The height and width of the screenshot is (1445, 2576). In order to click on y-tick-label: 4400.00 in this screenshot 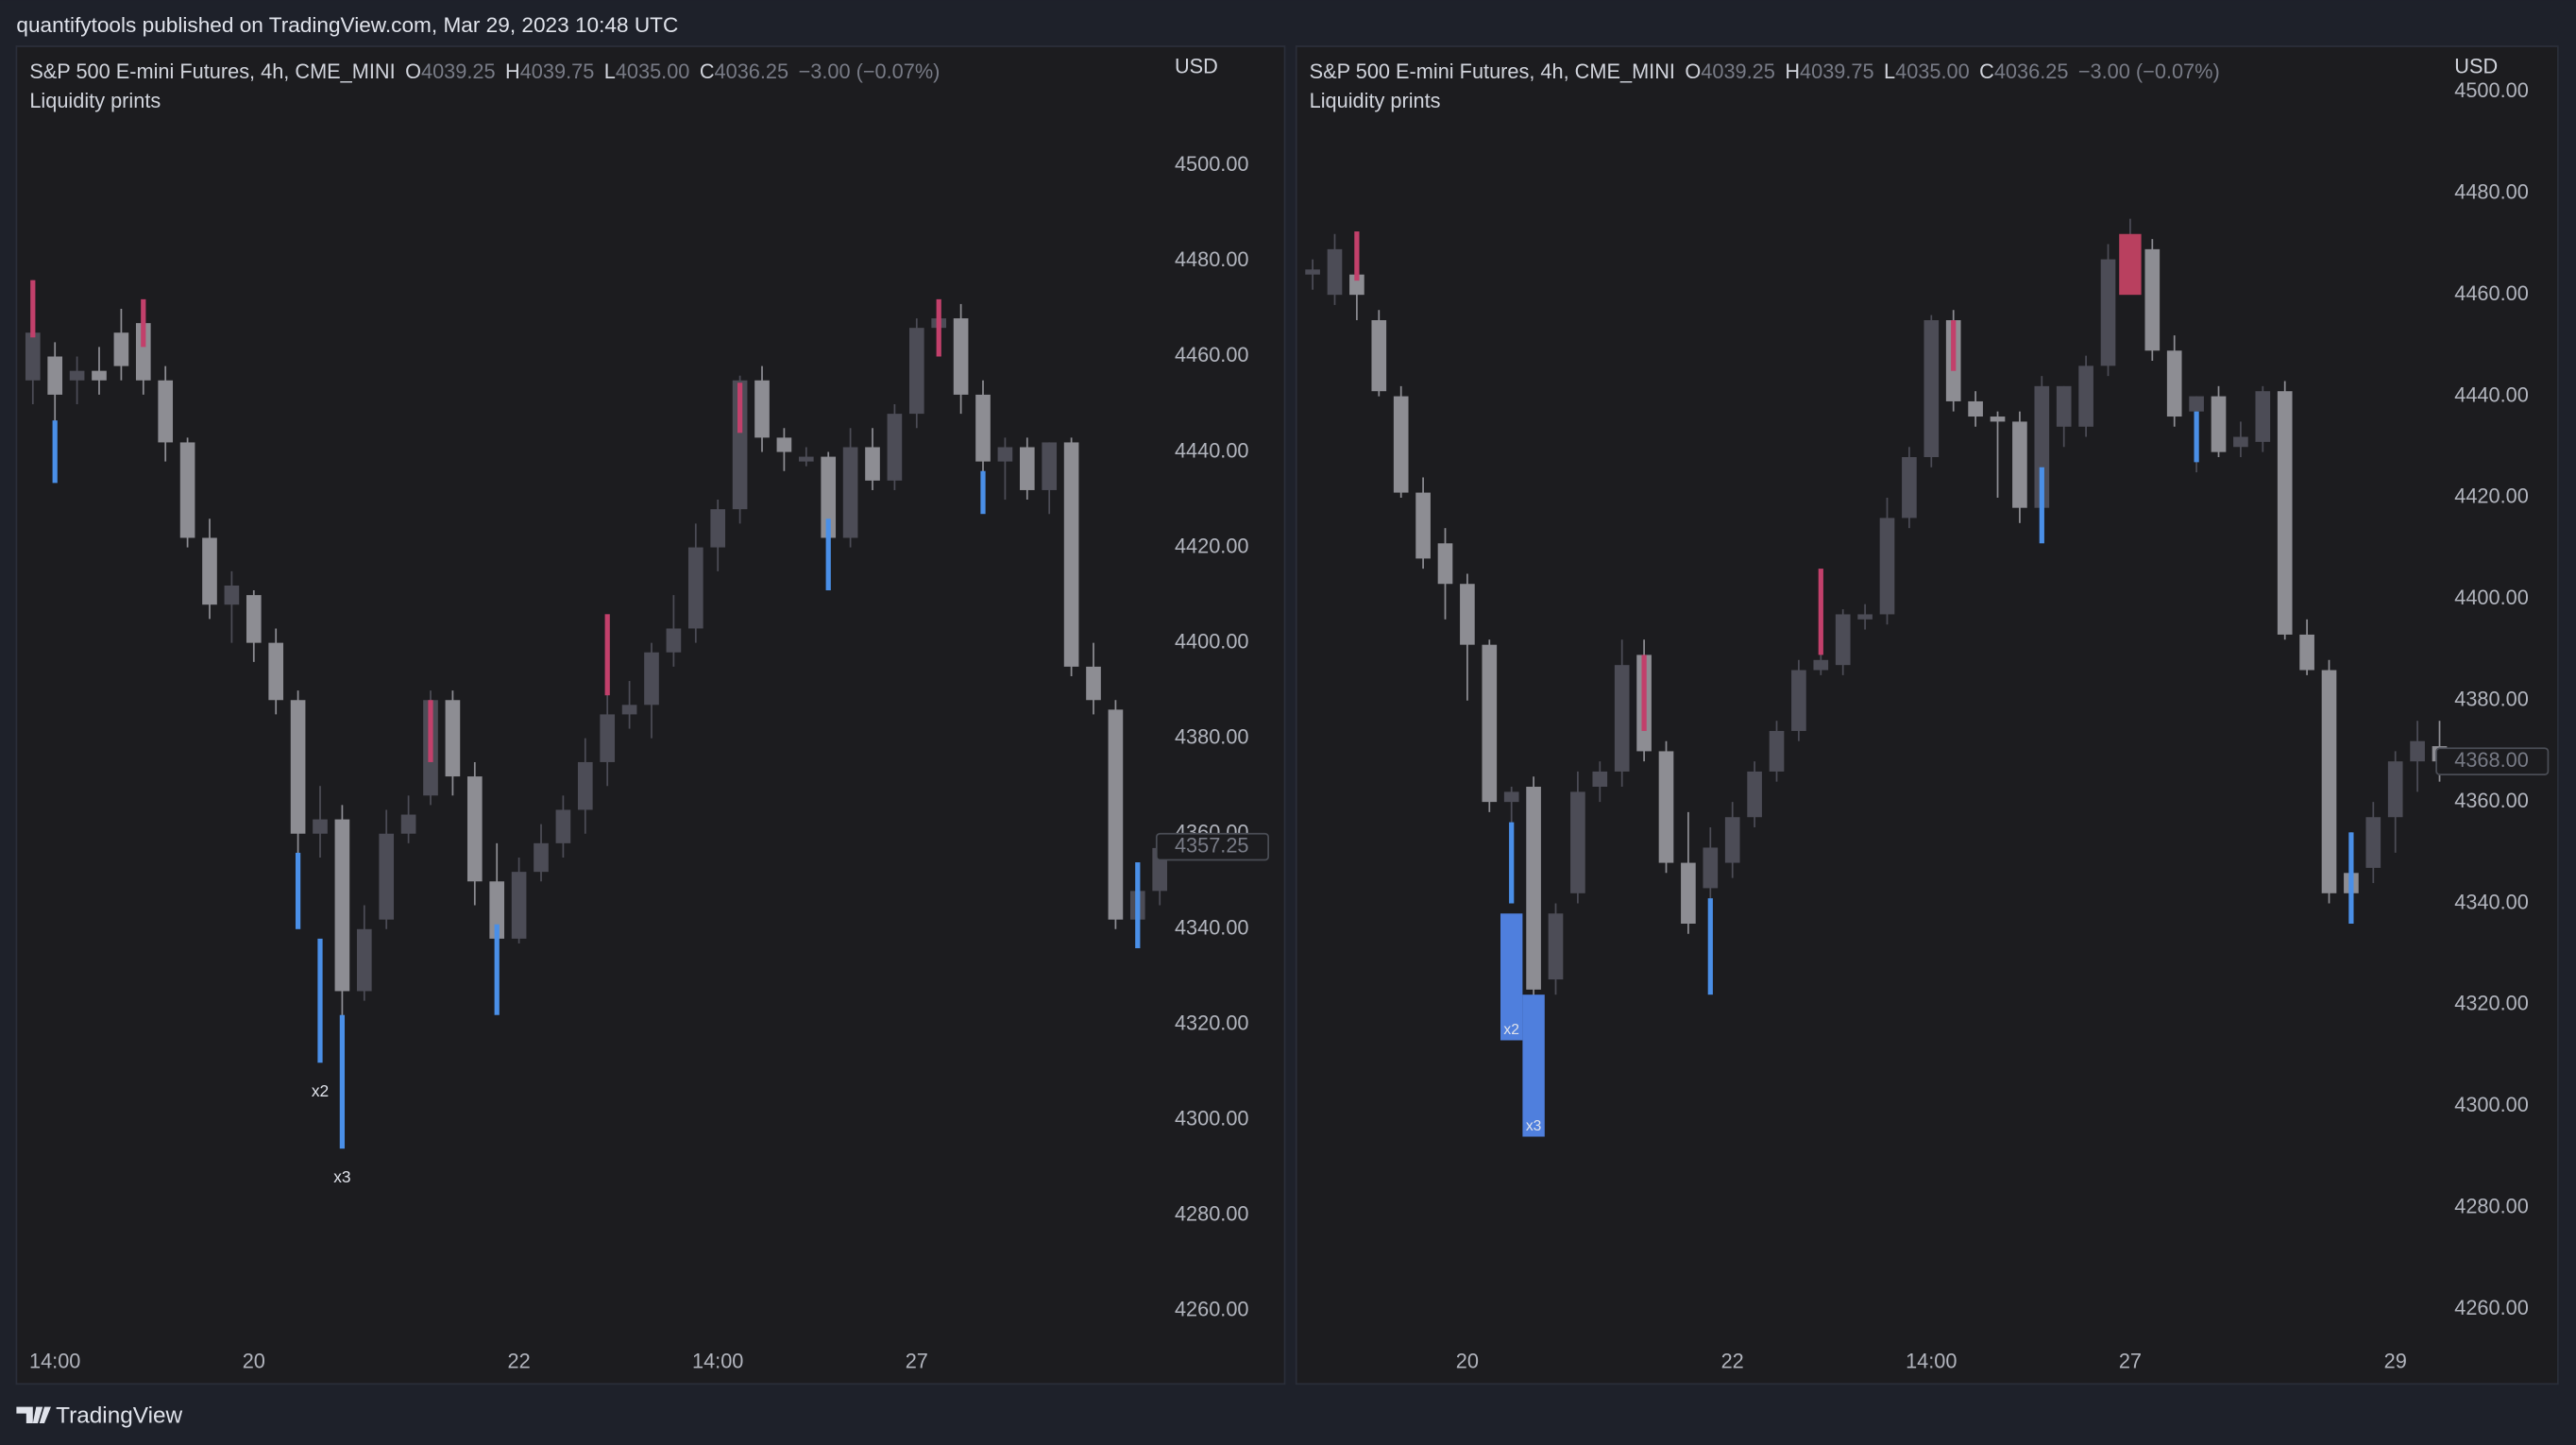, I will do `click(1212, 641)`.